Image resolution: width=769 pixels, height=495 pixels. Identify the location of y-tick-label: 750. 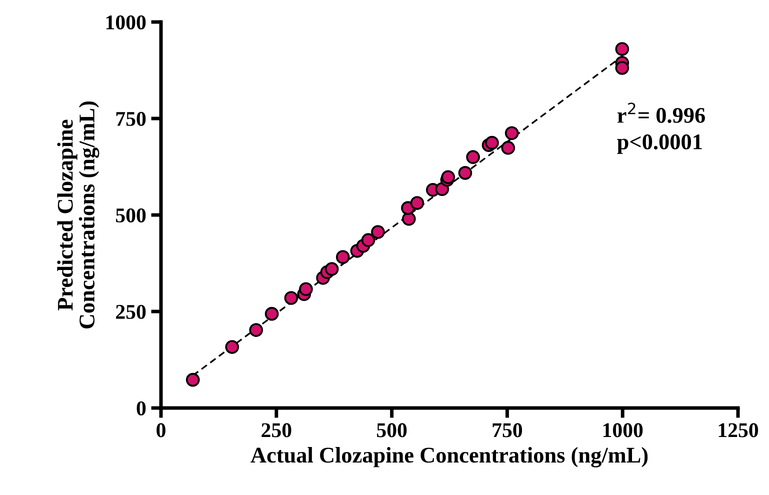
(131, 119).